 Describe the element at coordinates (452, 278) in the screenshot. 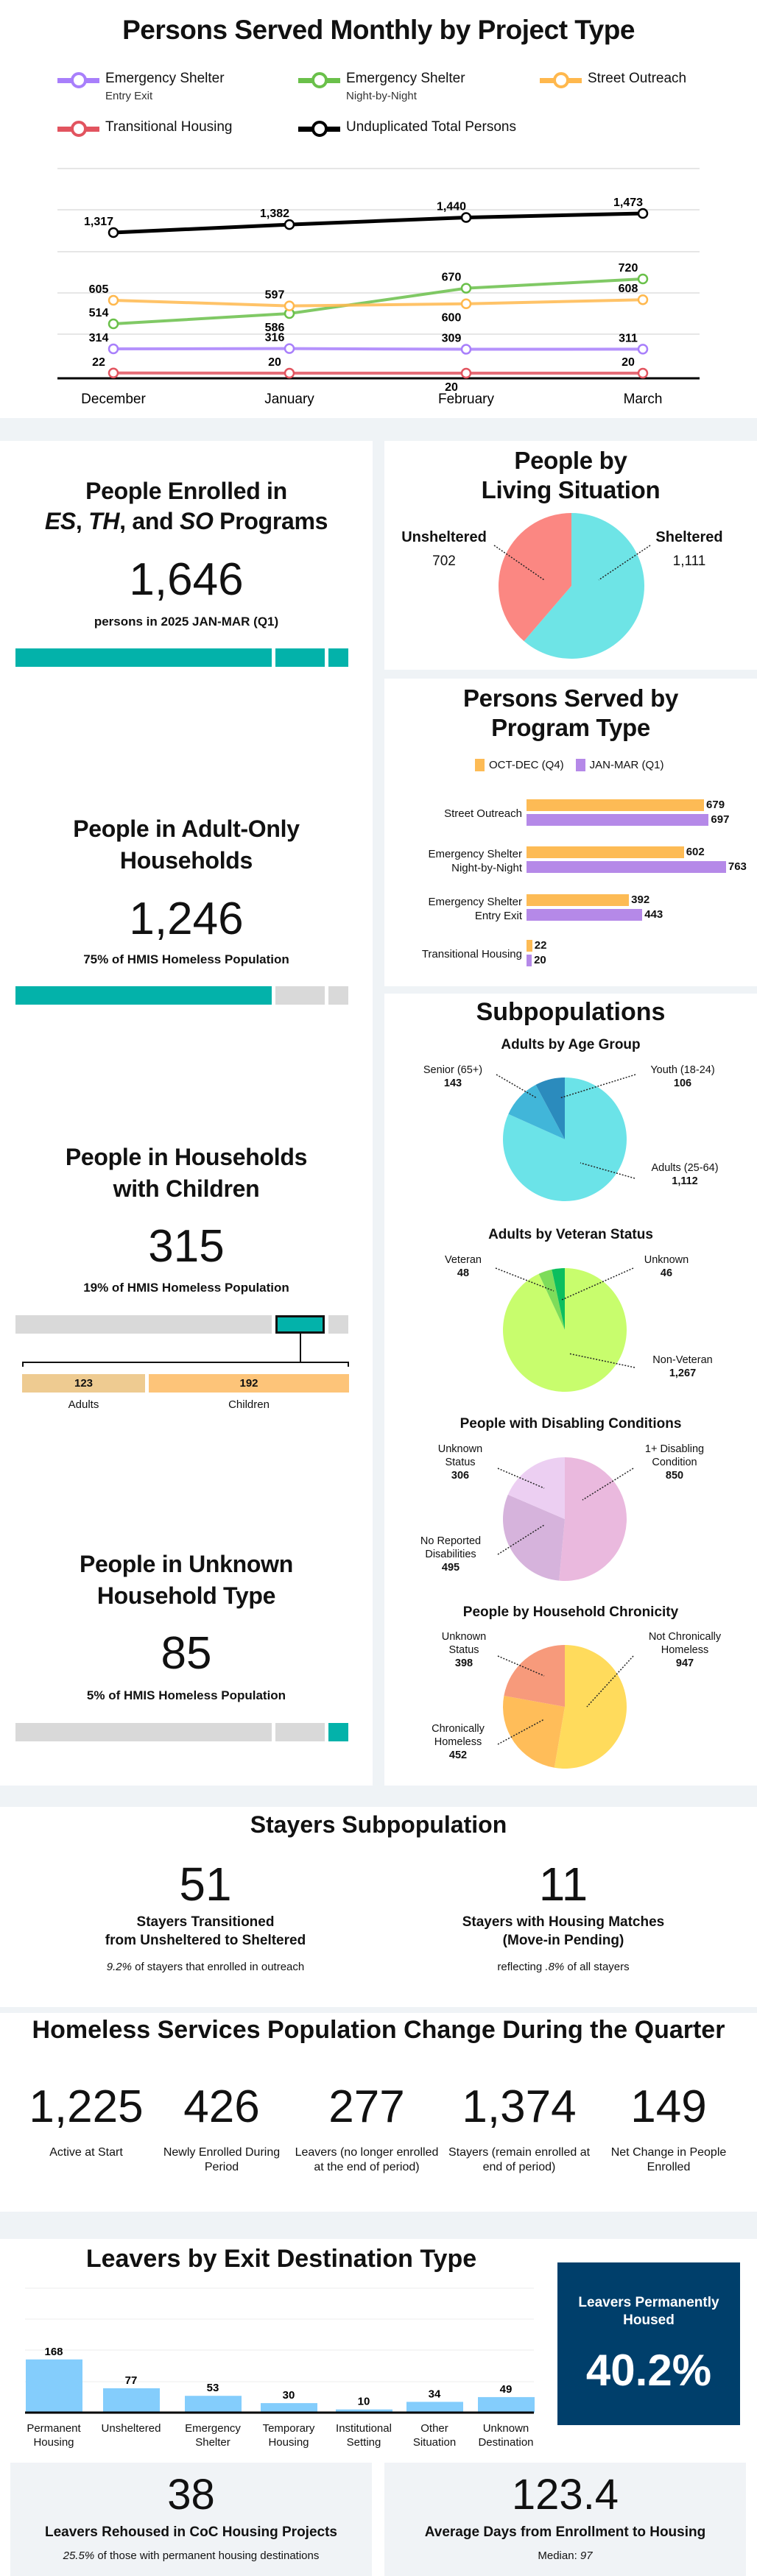

I see `data-label: 670` at that location.